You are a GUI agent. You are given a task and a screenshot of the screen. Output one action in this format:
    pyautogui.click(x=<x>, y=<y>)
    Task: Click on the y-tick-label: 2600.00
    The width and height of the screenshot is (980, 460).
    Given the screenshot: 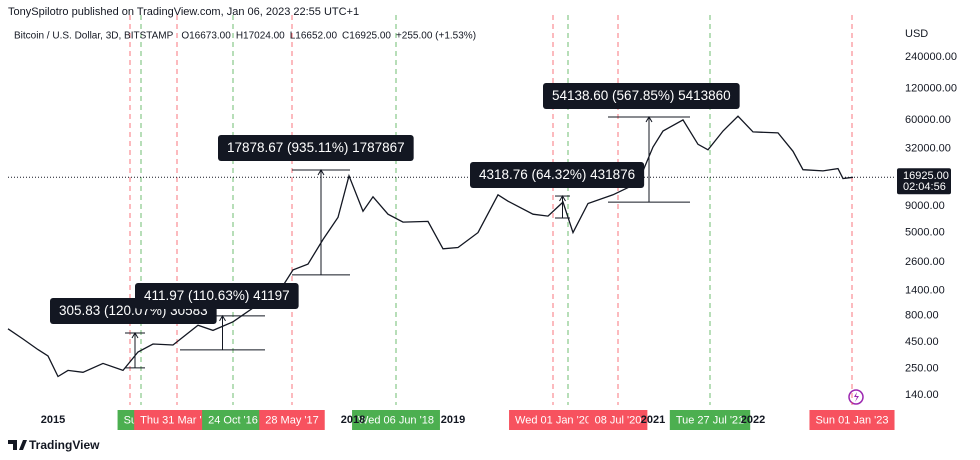 What is the action you would take?
    pyautogui.click(x=925, y=262)
    